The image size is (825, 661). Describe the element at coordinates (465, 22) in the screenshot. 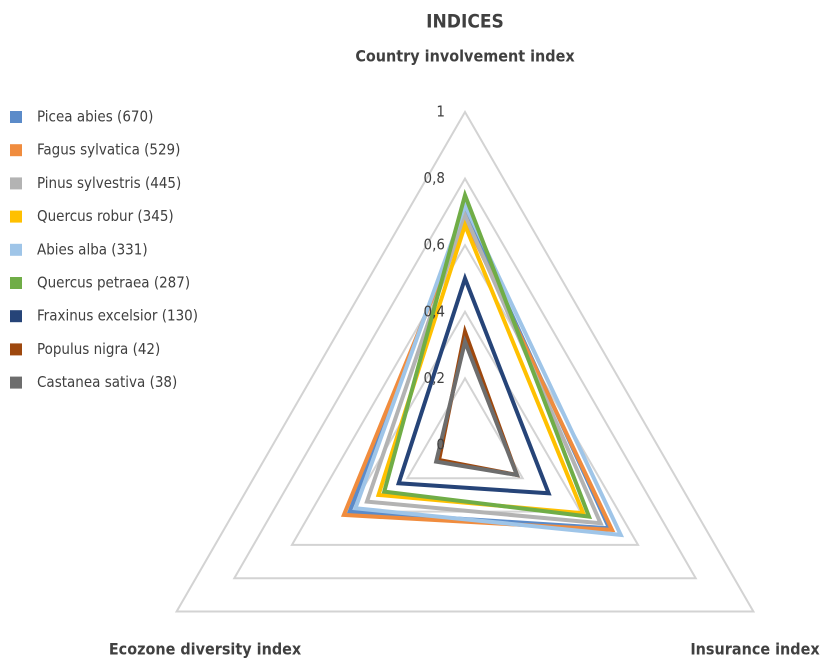

I see `chart-title: INDICES` at that location.